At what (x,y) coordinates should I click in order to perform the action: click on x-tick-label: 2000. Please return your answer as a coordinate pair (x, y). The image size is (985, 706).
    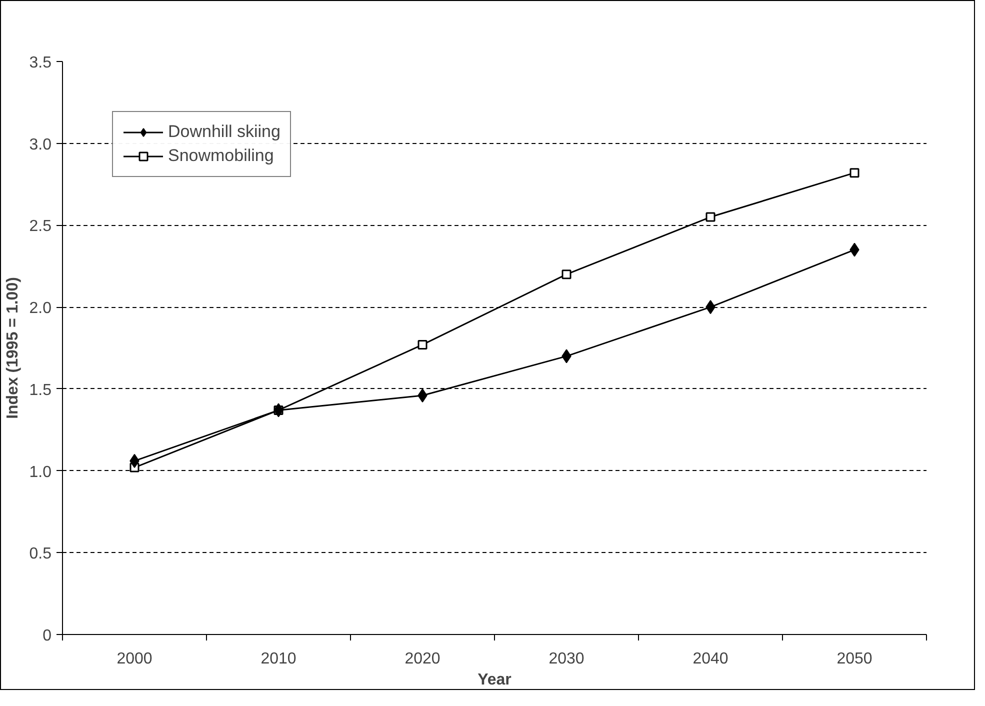
    Looking at the image, I should click on (134, 659).